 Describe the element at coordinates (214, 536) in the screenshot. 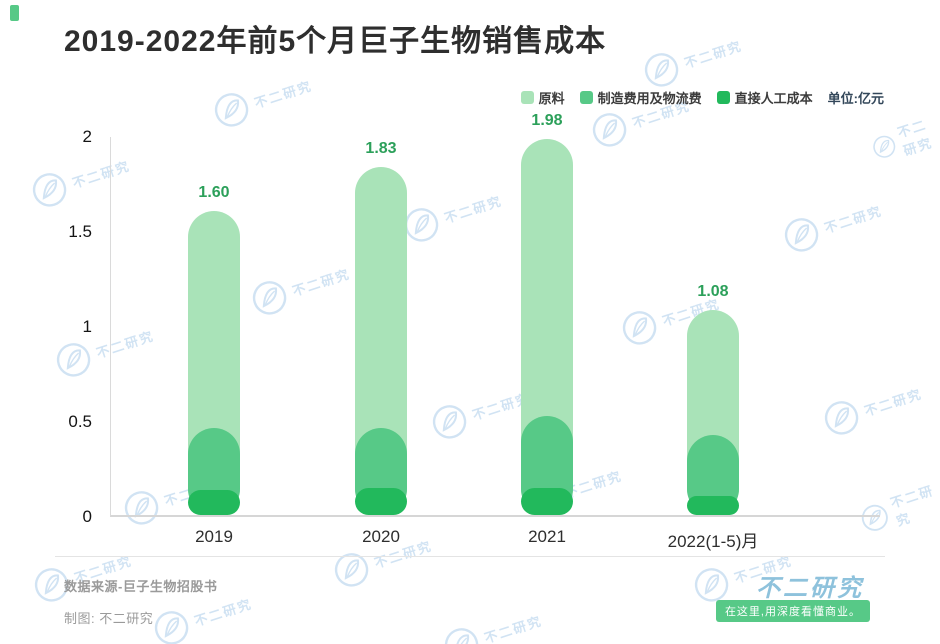

I see `x-axis-label: 2019` at that location.